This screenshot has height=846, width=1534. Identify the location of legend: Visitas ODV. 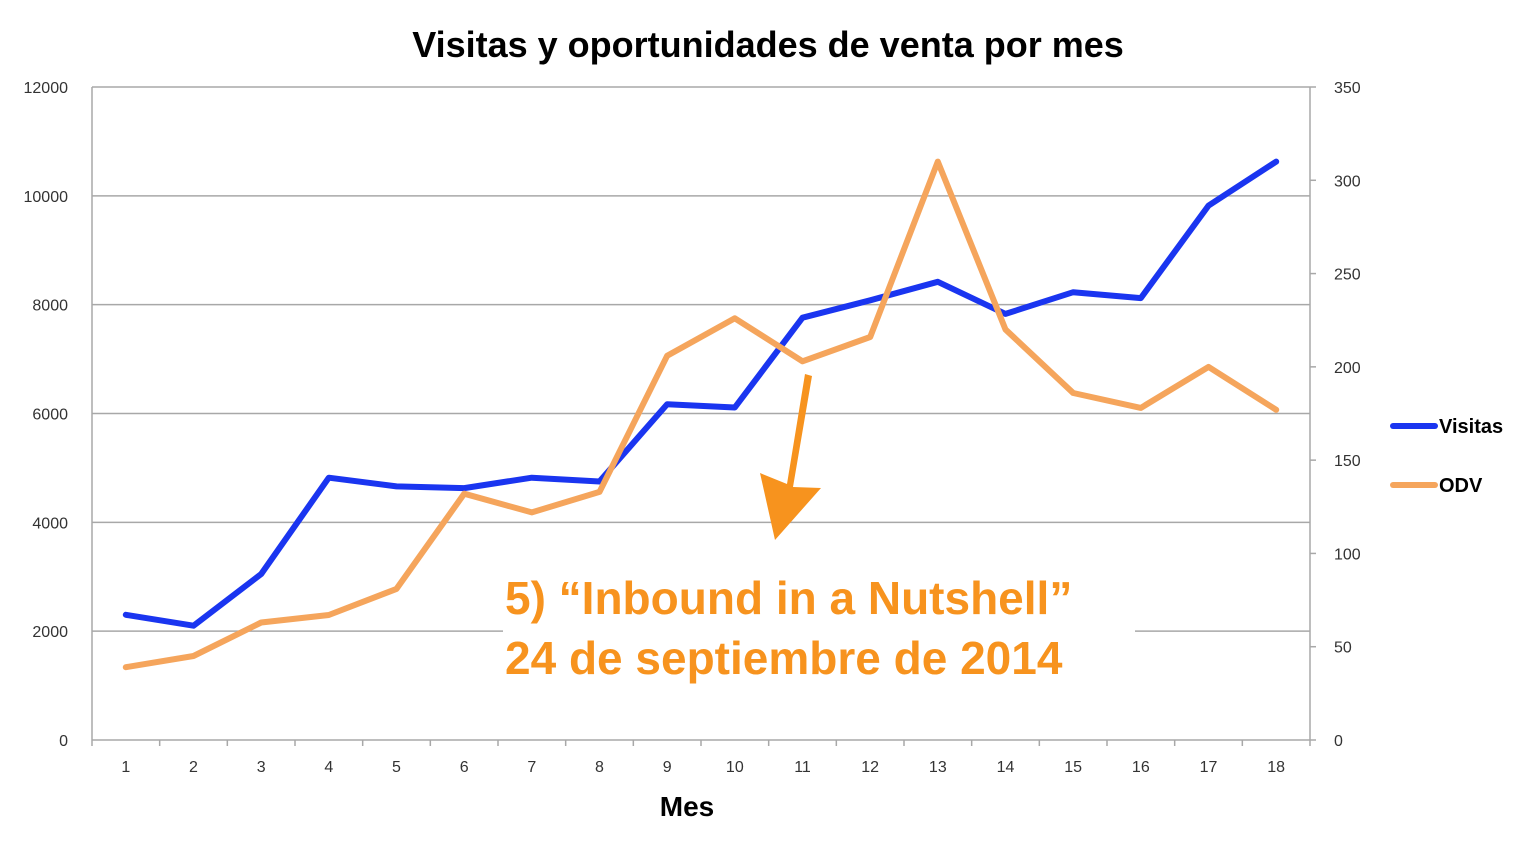
(1446, 456).